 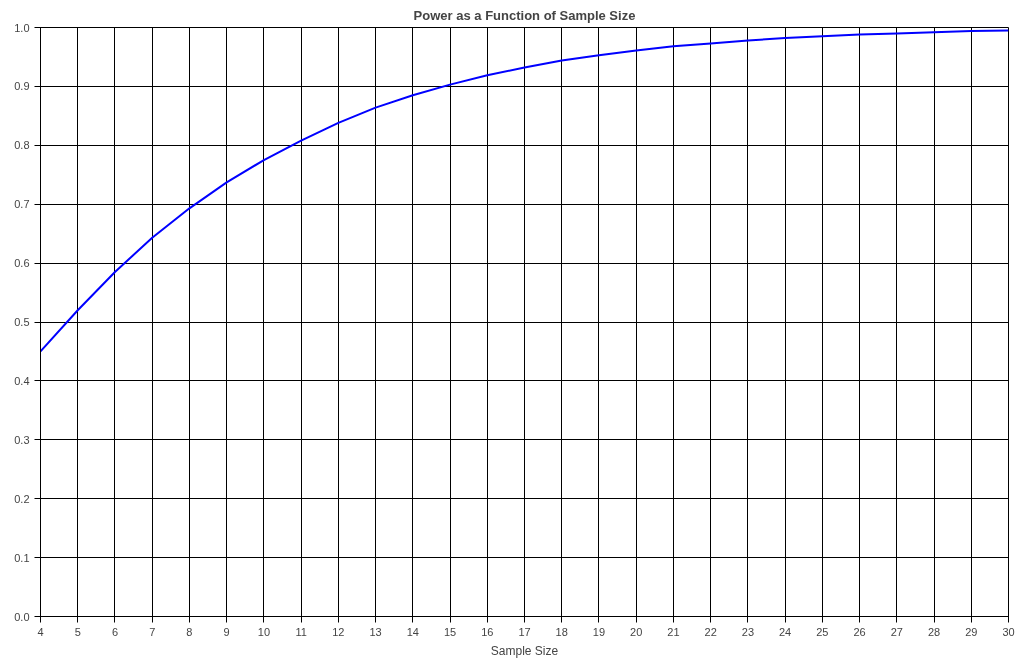 What do you see at coordinates (301, 631) in the screenshot?
I see `x-tick-label: 11` at bounding box center [301, 631].